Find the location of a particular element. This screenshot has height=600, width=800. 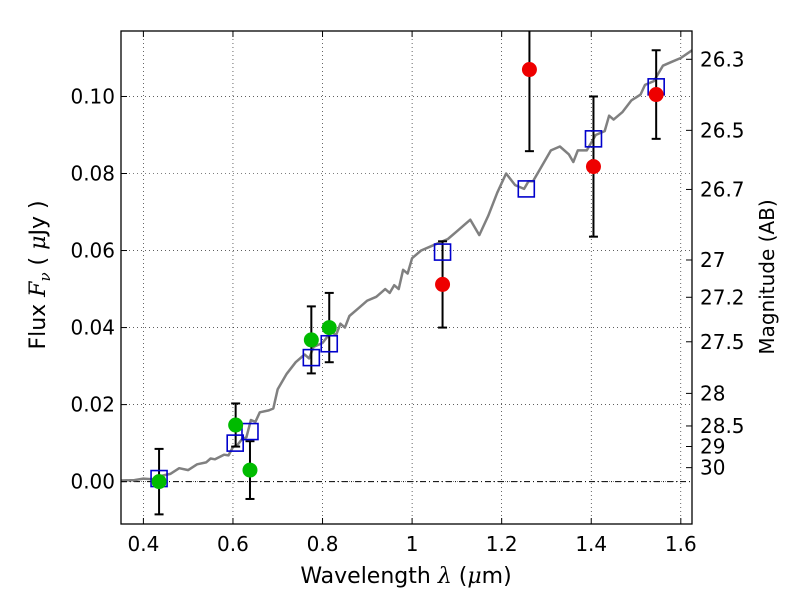

y2-tick-label-3: 27 is located at coordinates (712, 260).